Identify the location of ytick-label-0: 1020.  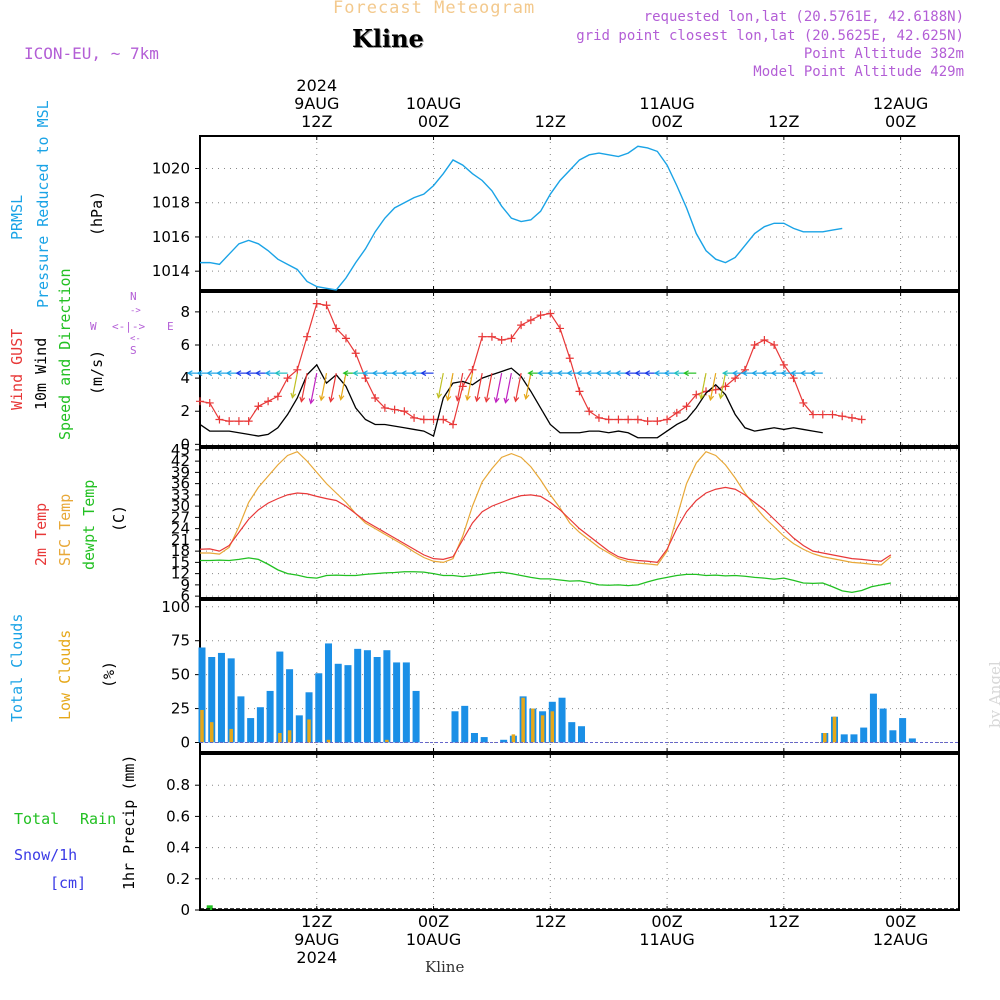
(171, 169).